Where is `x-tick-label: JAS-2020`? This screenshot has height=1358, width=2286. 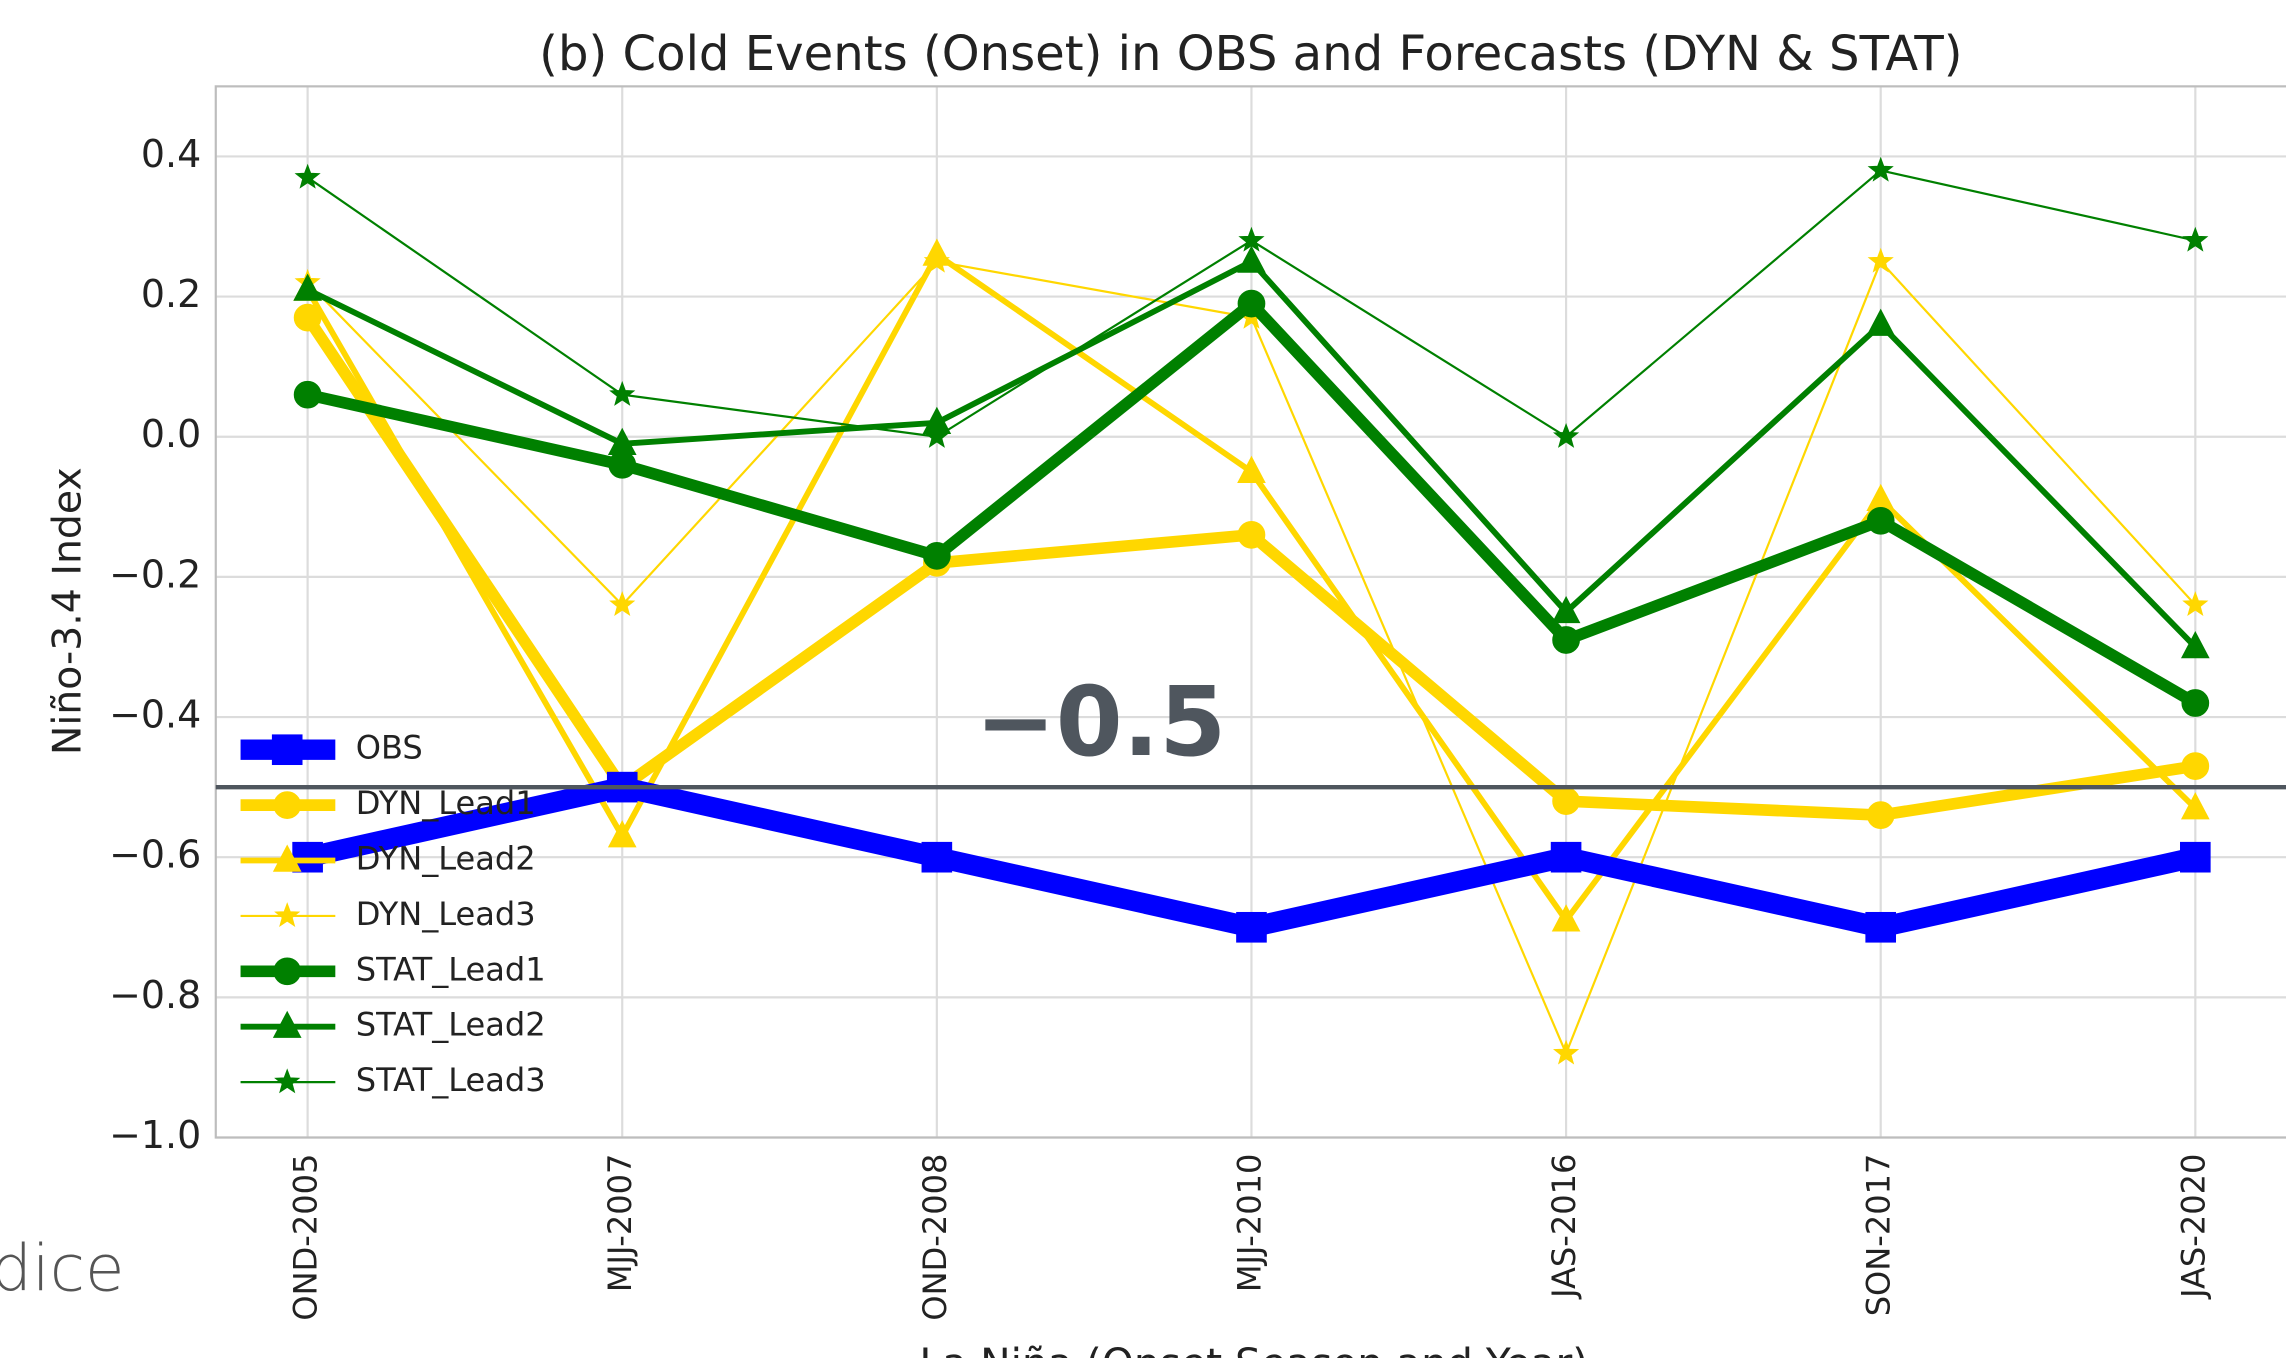 x-tick-label: JAS-2020 is located at coordinates (2193, 1227).